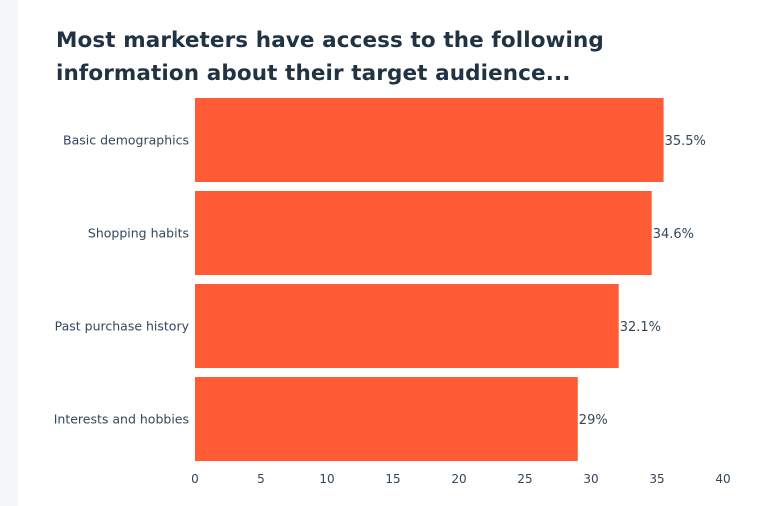 The height and width of the screenshot is (506, 770). Describe the element at coordinates (524, 479) in the screenshot. I see `x-tick-label-5: 25` at that location.